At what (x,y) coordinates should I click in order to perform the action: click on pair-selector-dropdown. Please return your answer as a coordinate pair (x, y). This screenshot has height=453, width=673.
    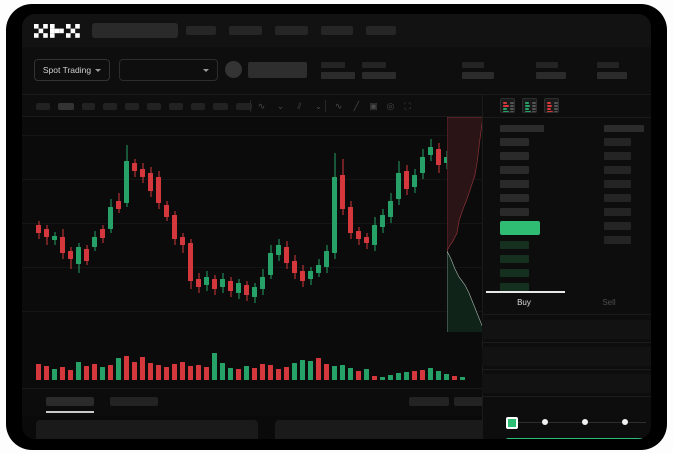
    Looking at the image, I should click on (168, 70).